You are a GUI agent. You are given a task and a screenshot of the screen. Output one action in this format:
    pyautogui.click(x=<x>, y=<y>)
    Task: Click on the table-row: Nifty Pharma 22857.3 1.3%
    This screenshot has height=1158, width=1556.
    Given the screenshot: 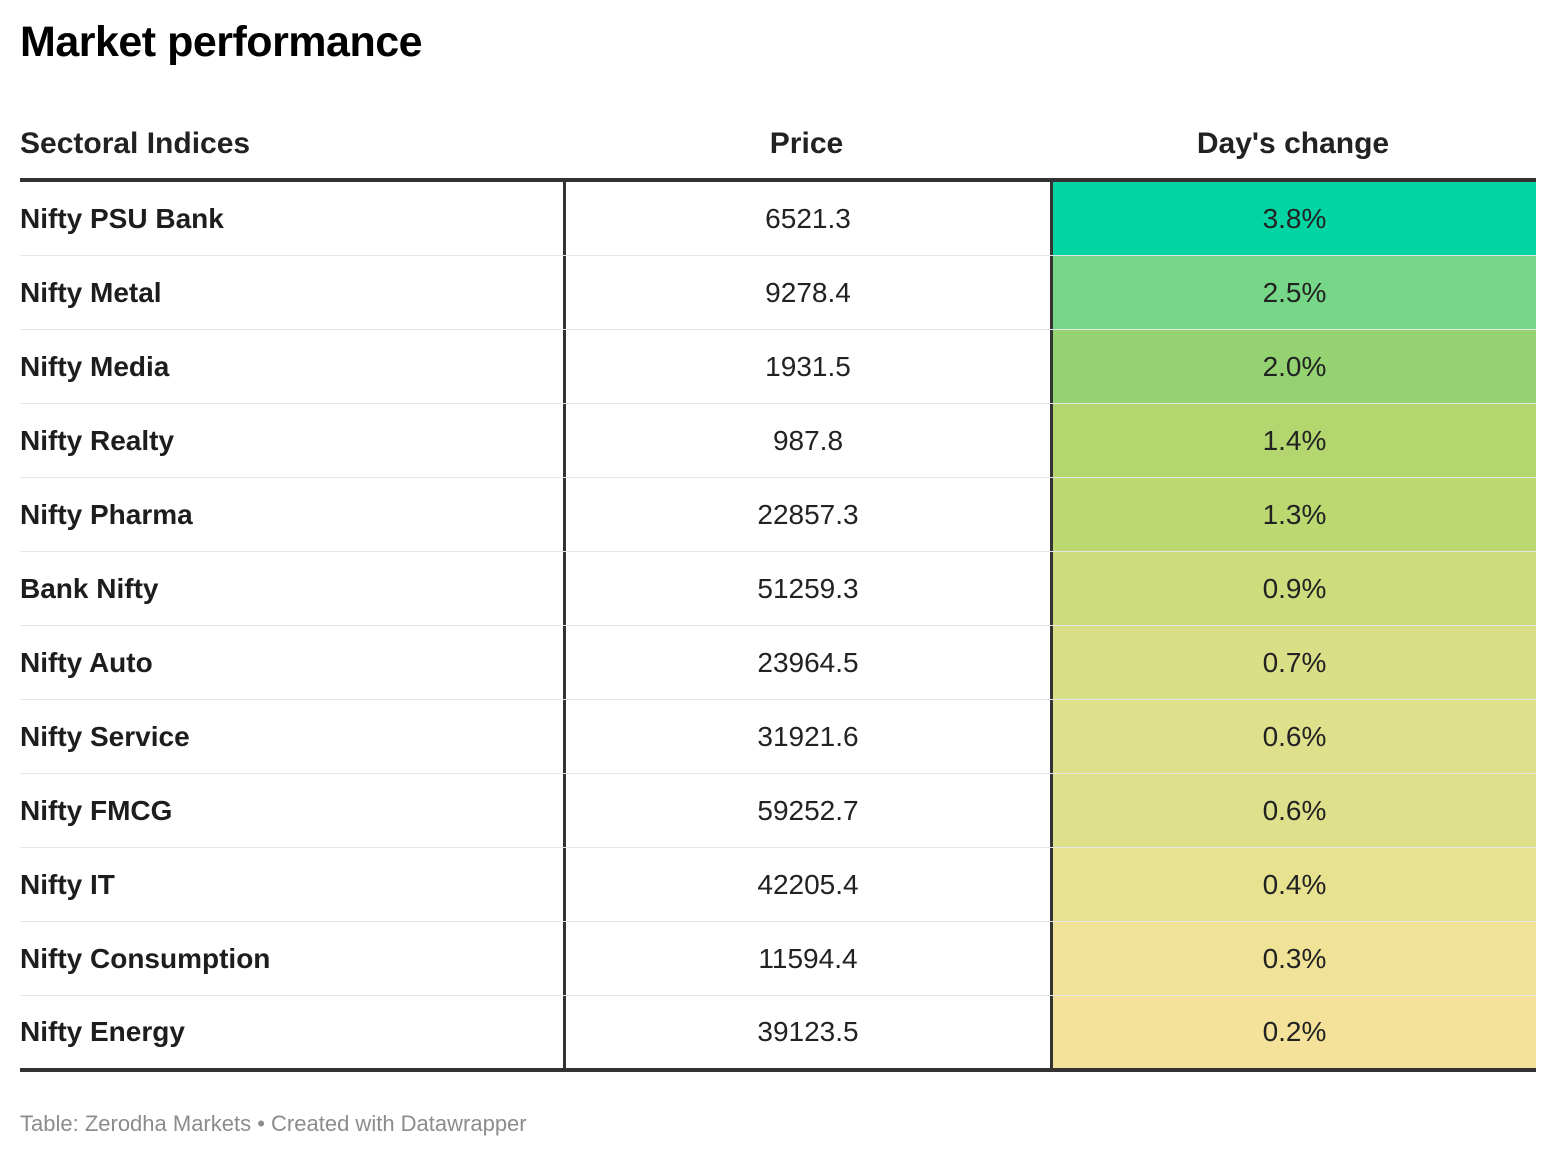 What is the action you would take?
    pyautogui.click(x=778, y=515)
    